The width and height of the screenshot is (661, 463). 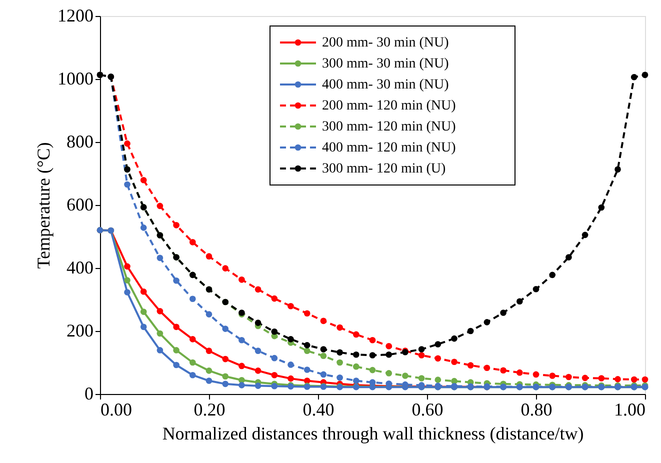 I want to click on y-tick-label: 0, so click(x=89, y=394).